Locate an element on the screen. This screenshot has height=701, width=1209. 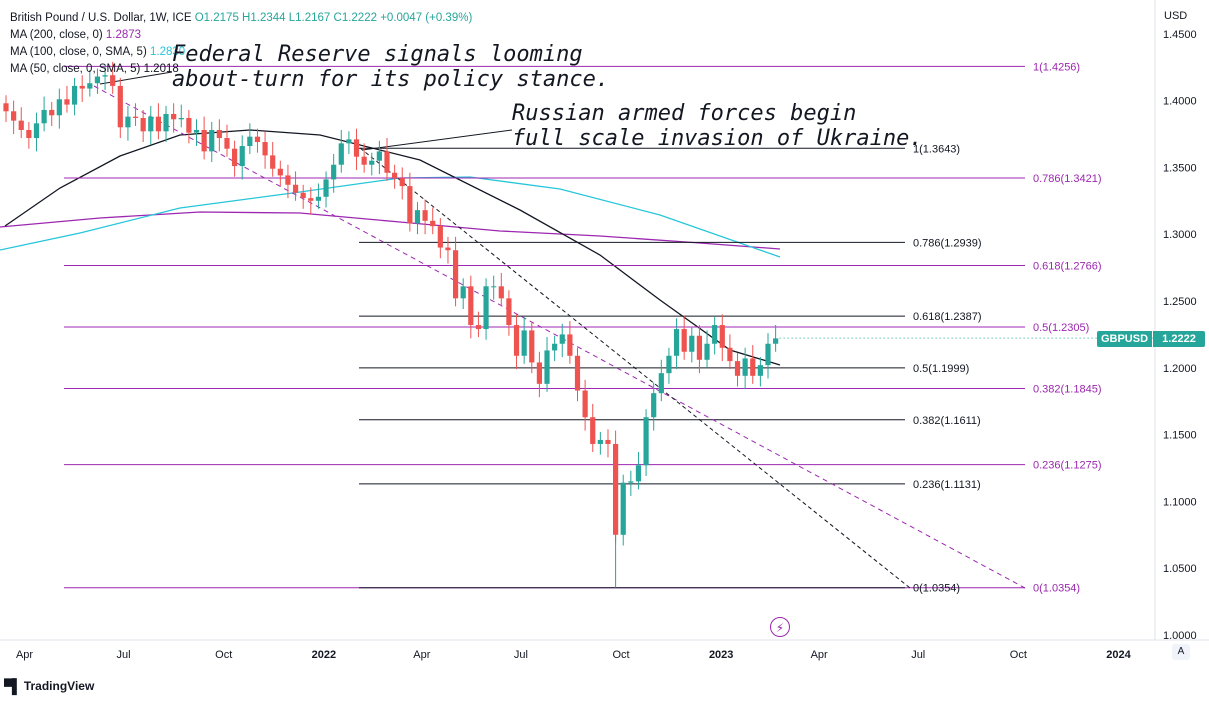
close-value: C1.2222 is located at coordinates (355, 18).